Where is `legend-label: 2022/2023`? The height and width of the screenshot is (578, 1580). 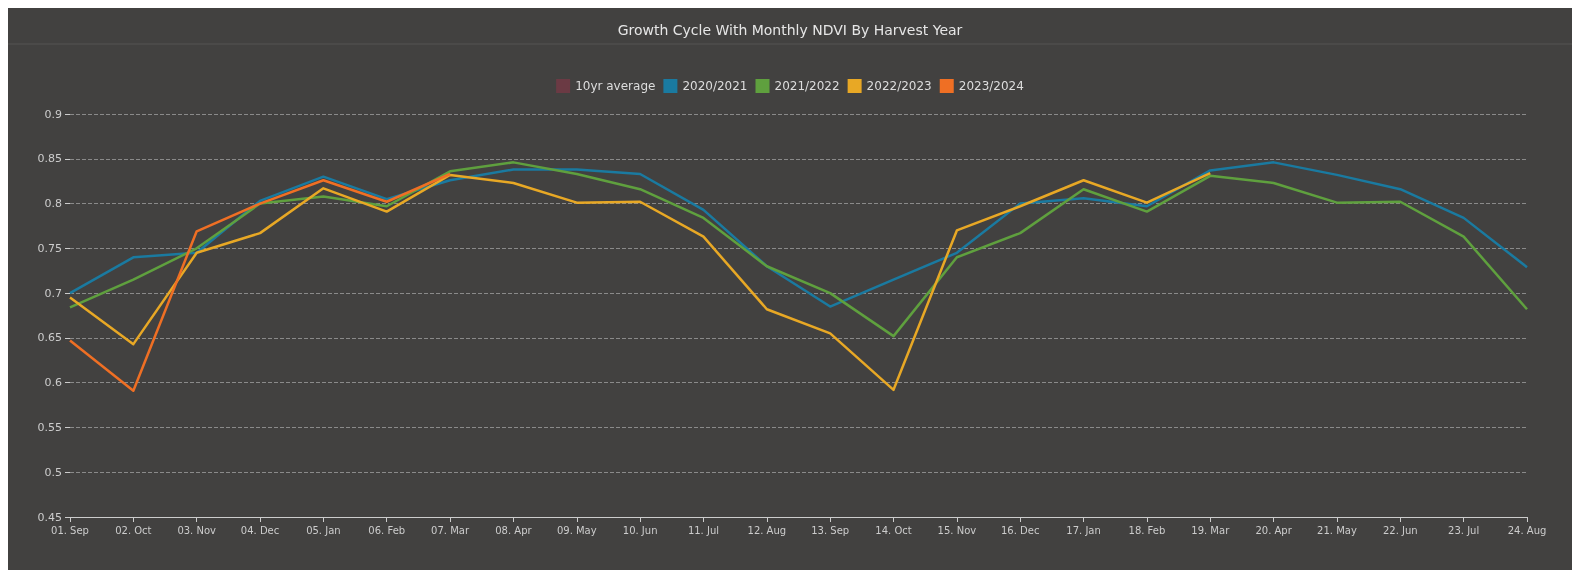
legend-label: 2022/2023 is located at coordinates (899, 86).